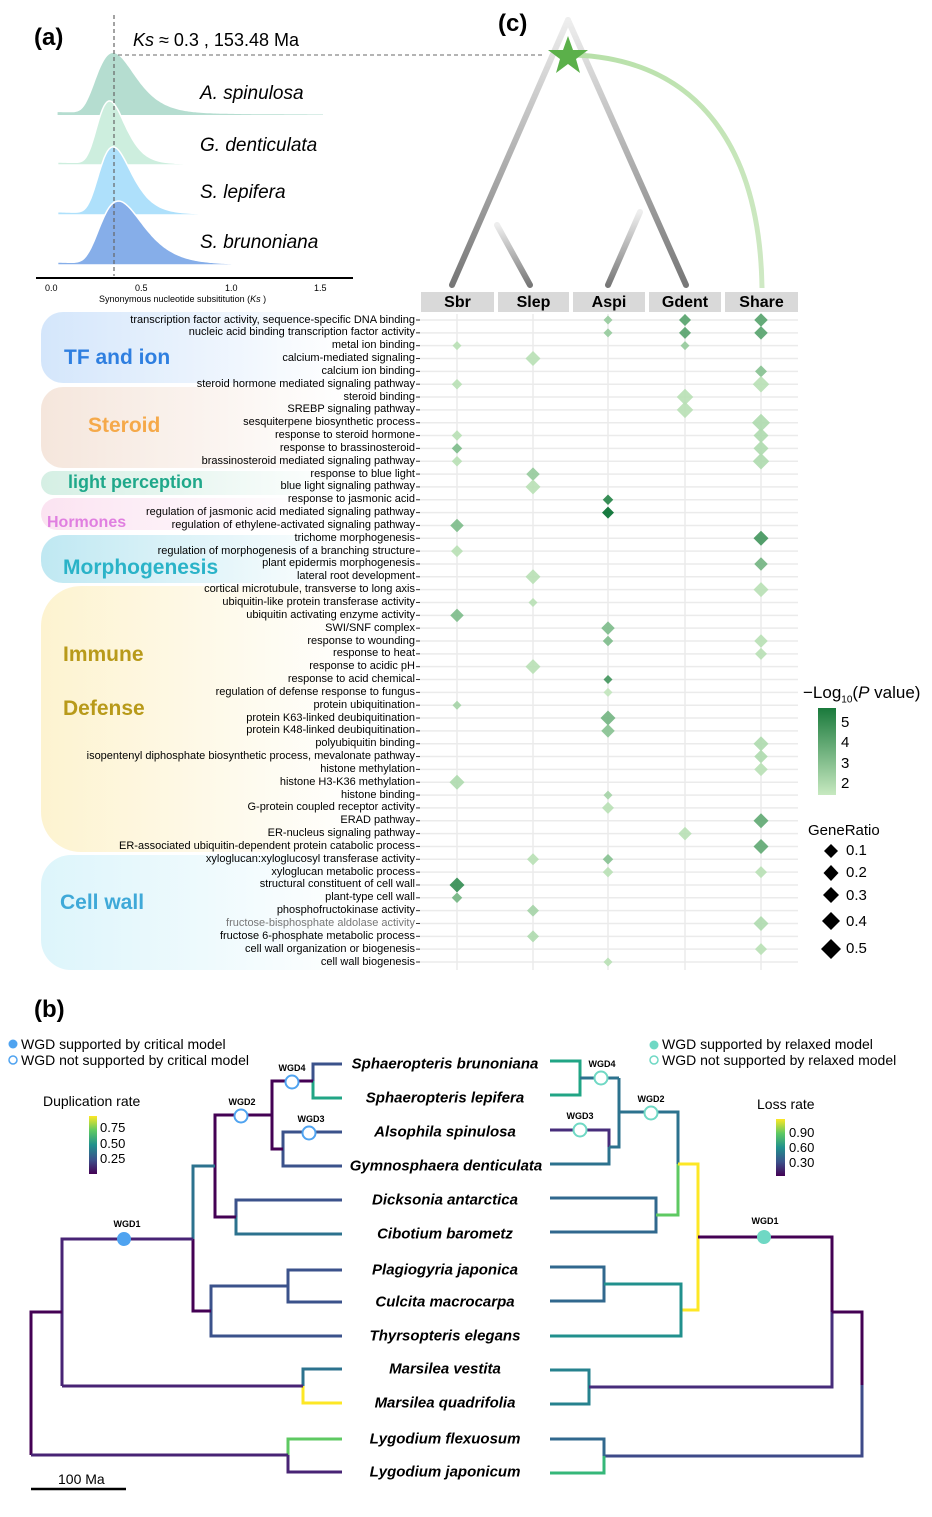 This screenshot has height=1517, width=932. I want to click on term-label: SWI/SNF complex, so click(370, 627).